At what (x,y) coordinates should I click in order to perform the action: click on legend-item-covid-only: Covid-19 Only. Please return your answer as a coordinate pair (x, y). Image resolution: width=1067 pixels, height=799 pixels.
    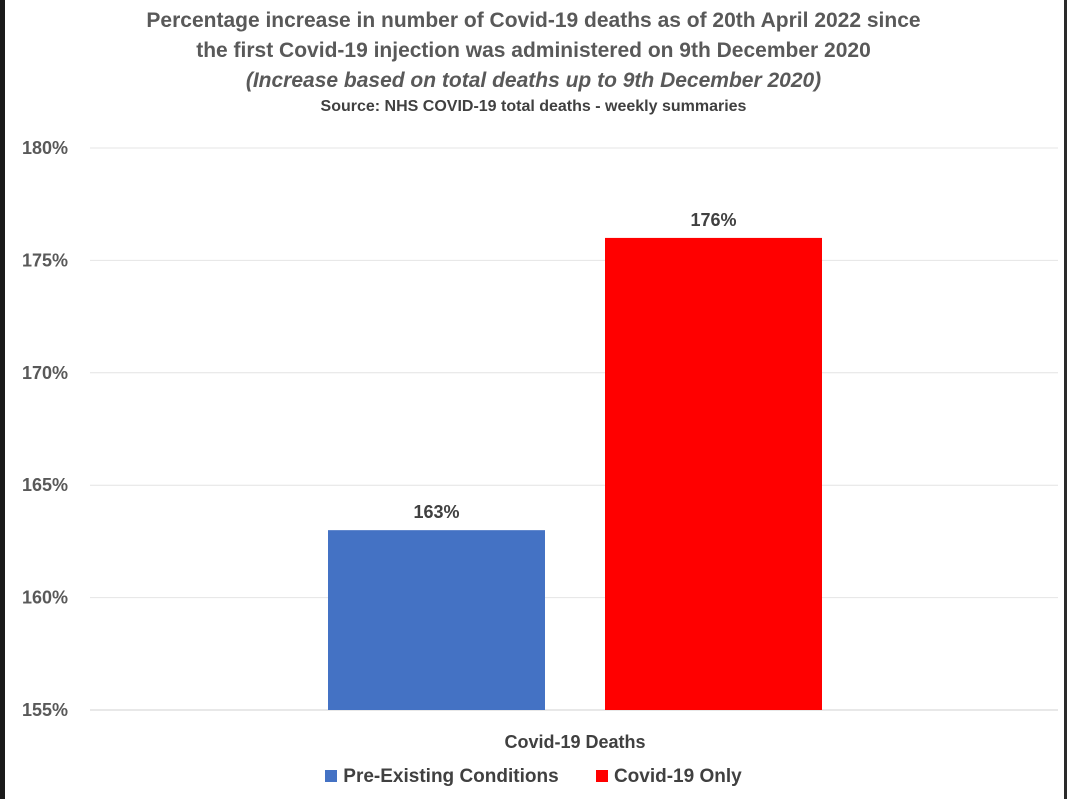
    Looking at the image, I should click on (668, 777).